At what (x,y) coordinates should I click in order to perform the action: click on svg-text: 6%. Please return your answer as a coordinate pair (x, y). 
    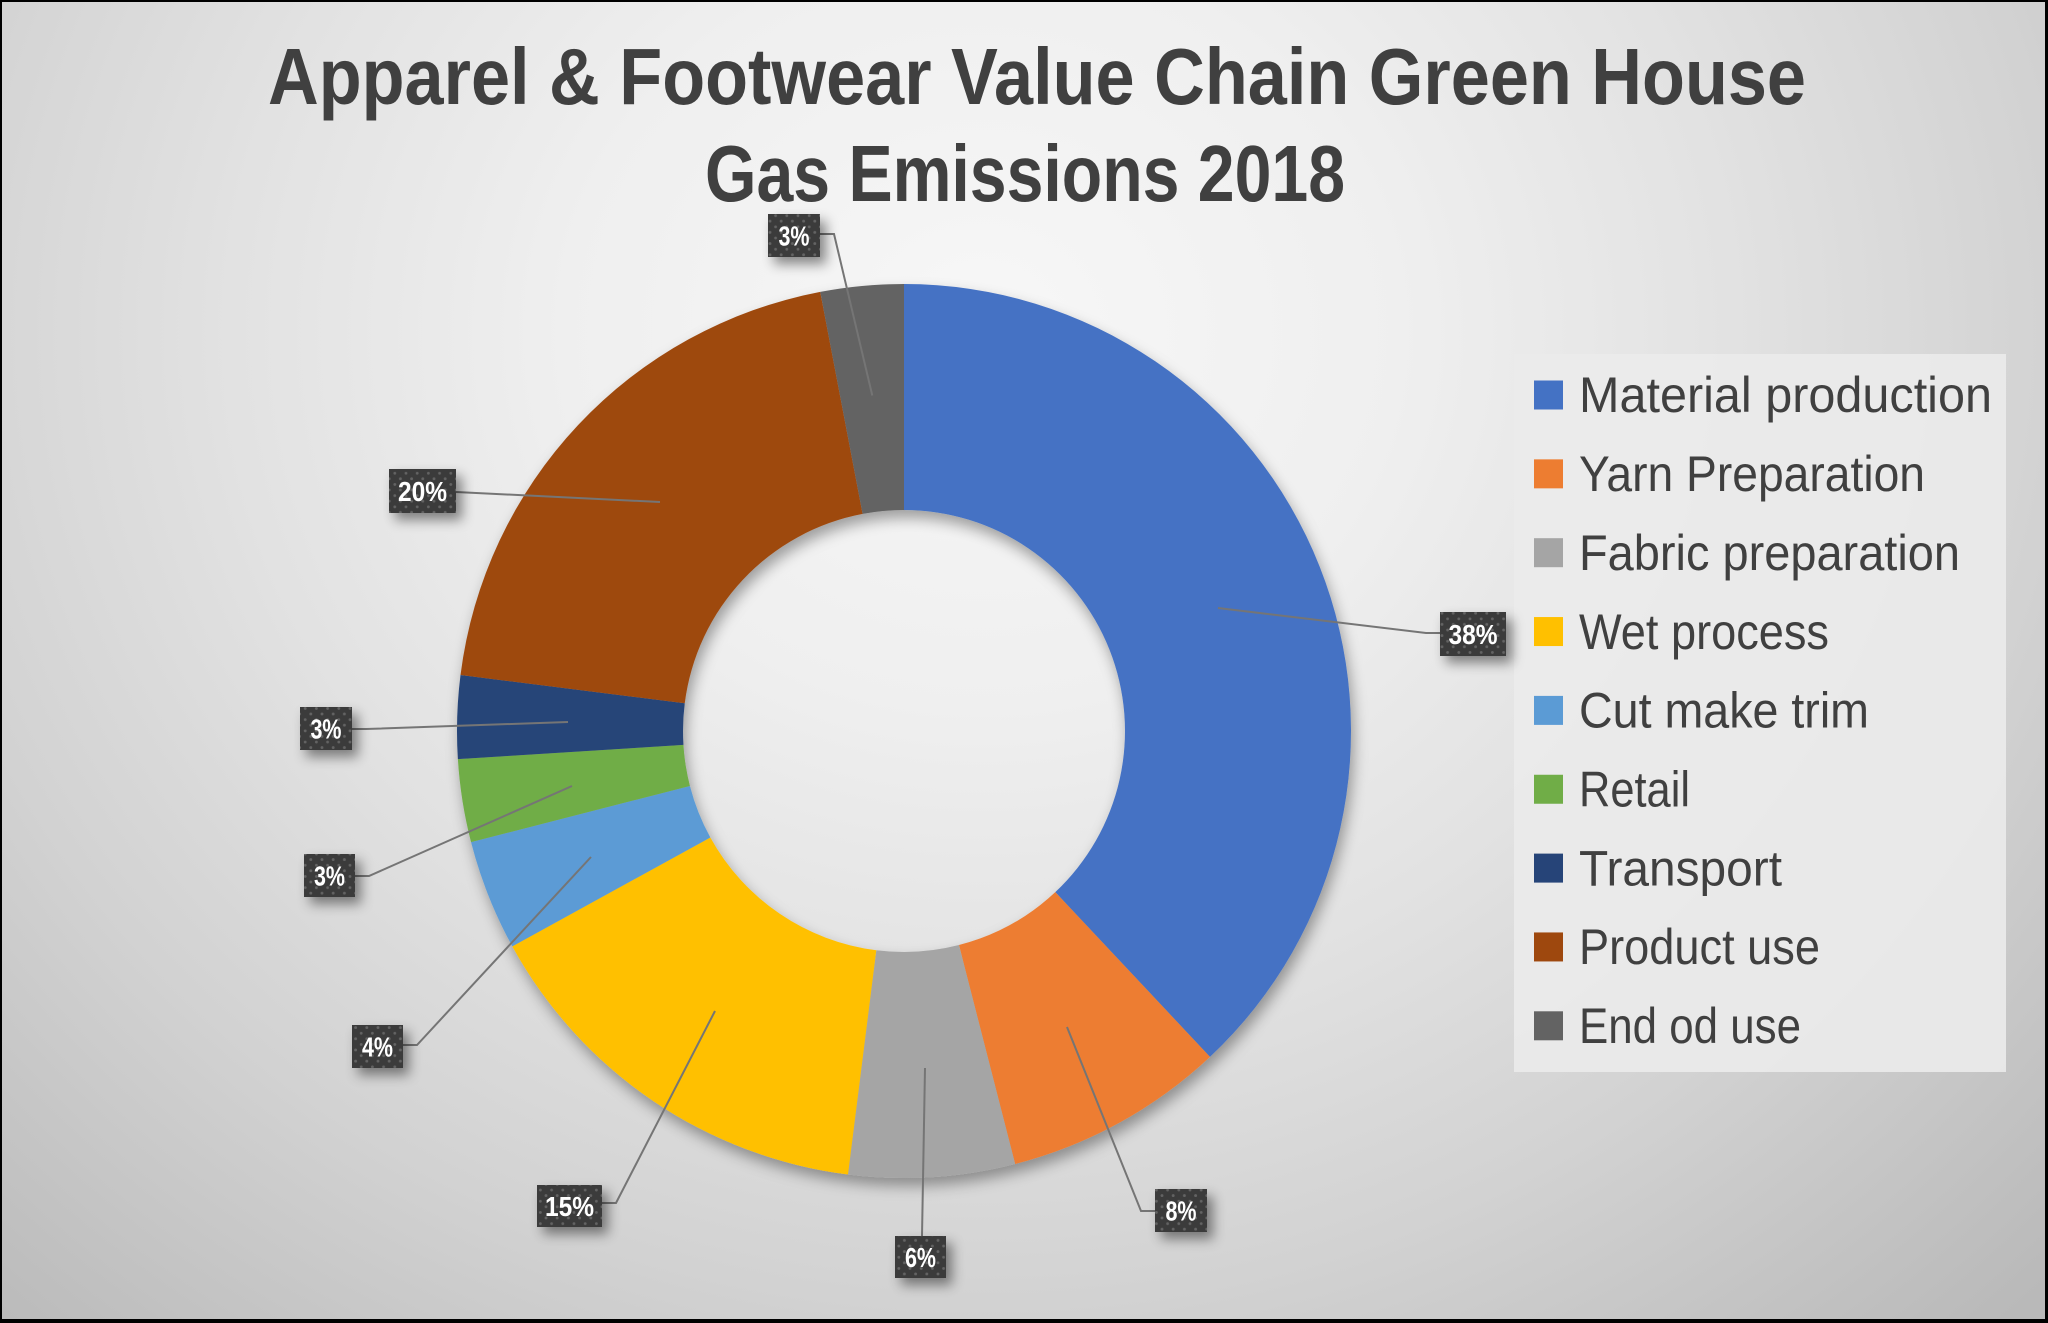
    Looking at the image, I should click on (920, 1257).